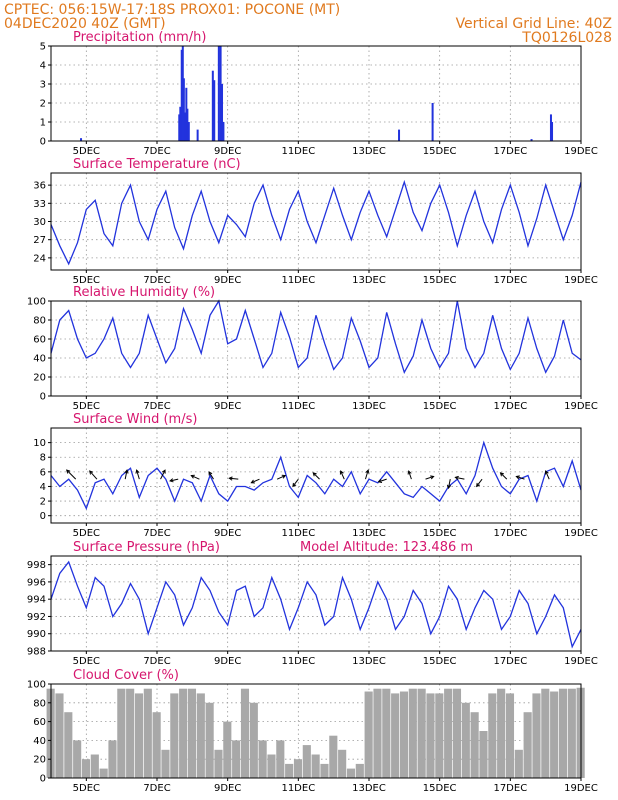  I want to click on wind-title: Surface Wind (m/s), so click(135, 419).